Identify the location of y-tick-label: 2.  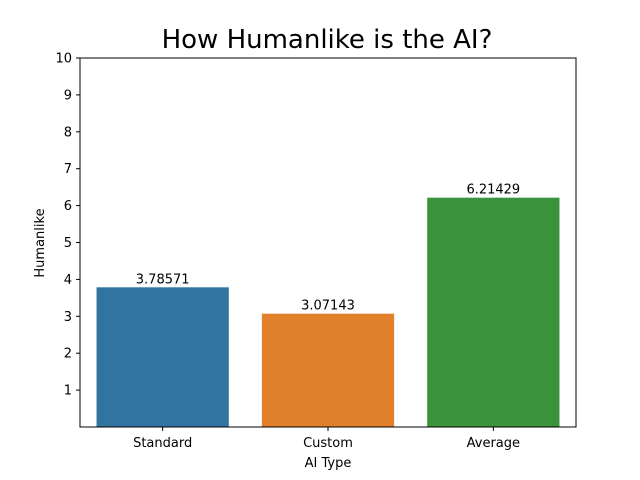
(68, 354).